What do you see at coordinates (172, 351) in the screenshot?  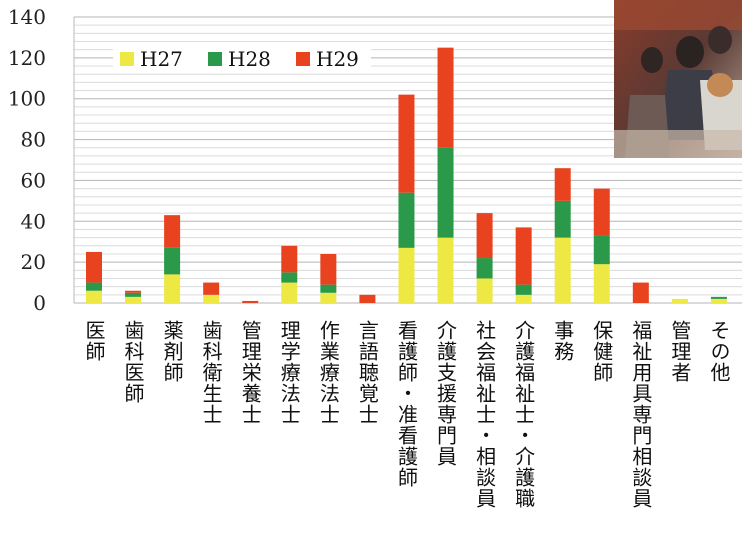 I see `x-category-label: 薬剤師` at bounding box center [172, 351].